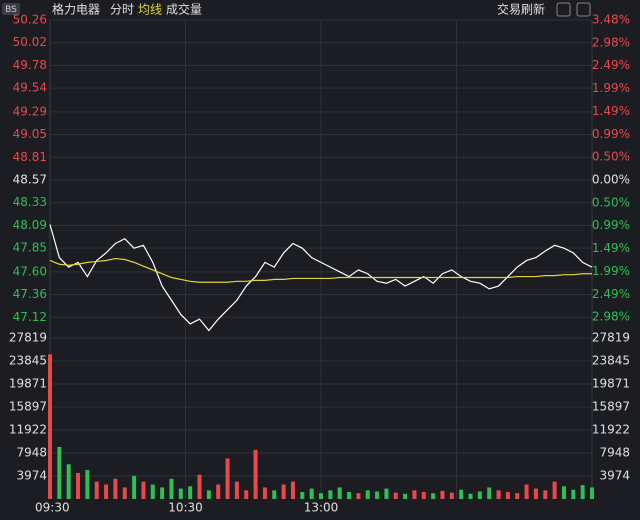  I want to click on y-tick-label: 48.81, so click(30, 157).